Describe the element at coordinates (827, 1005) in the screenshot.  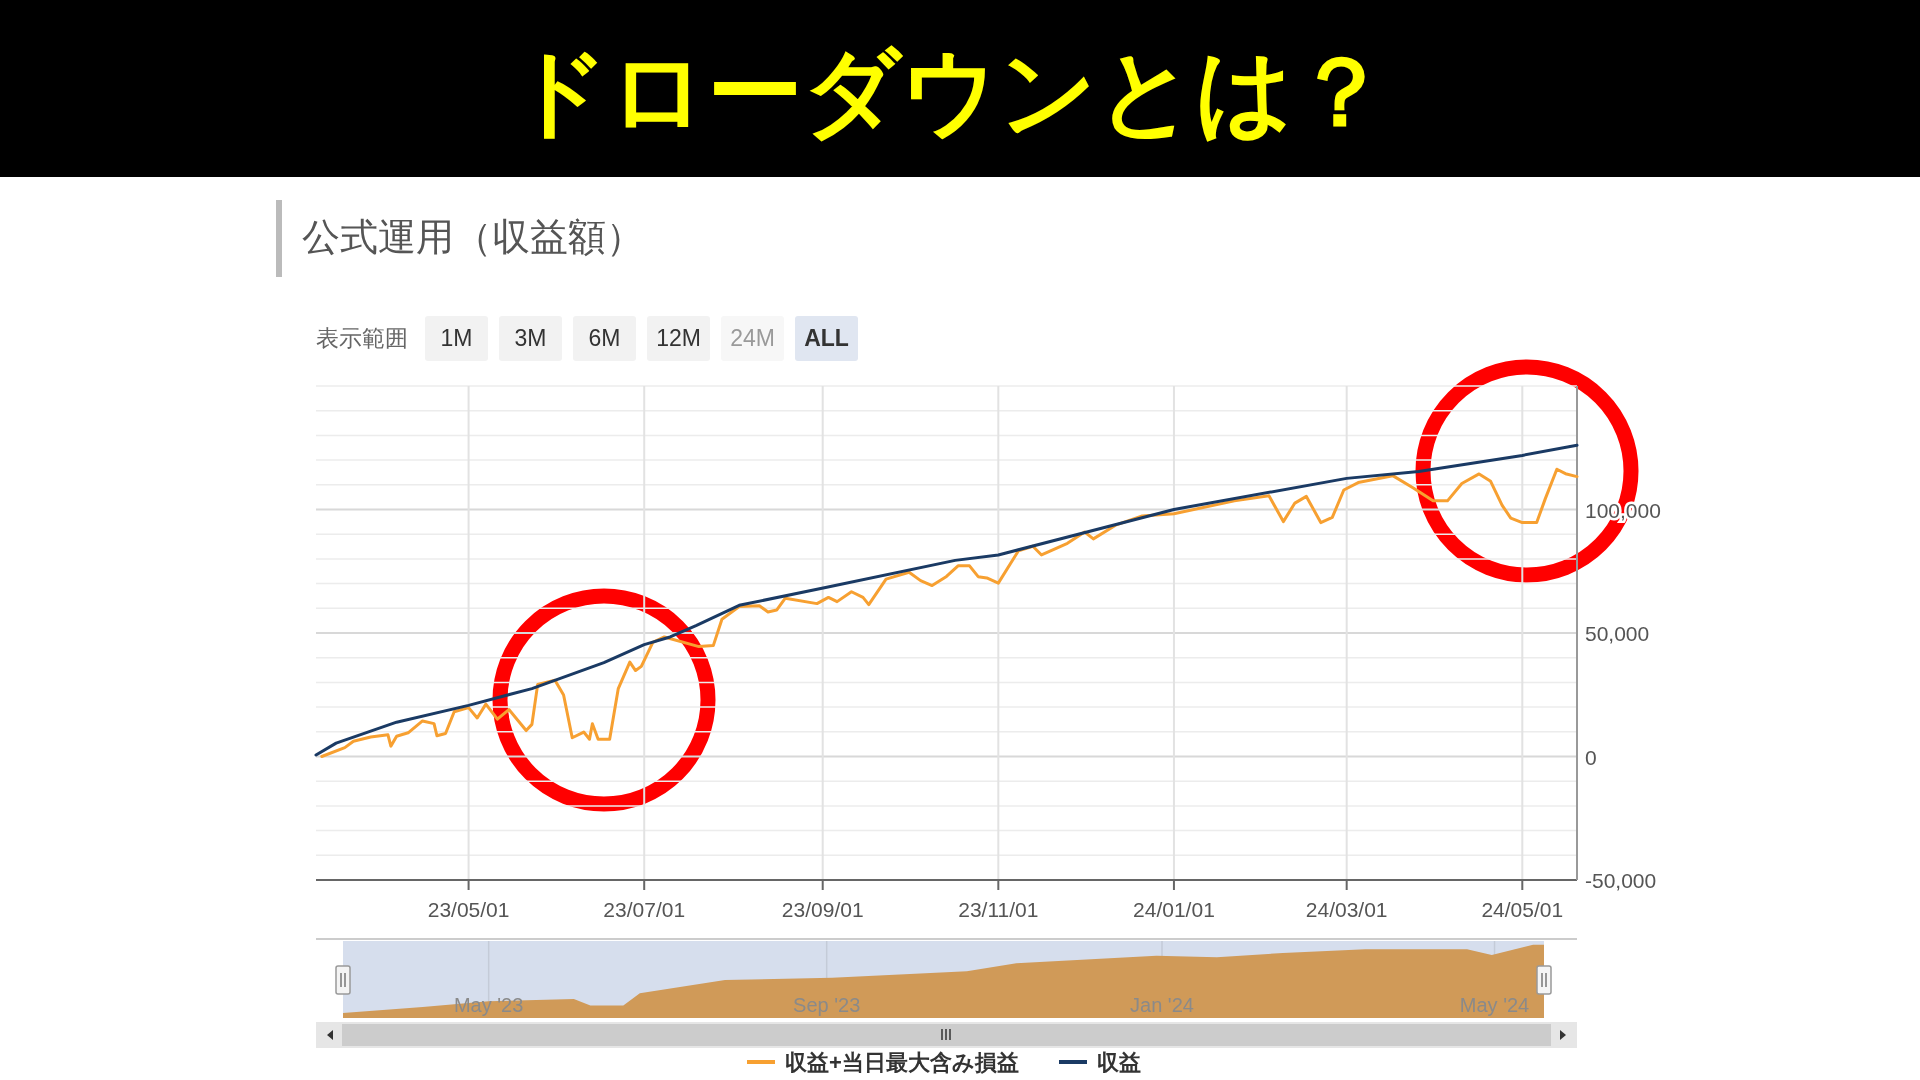
I see `x-tick-label: Sep '23` at that location.